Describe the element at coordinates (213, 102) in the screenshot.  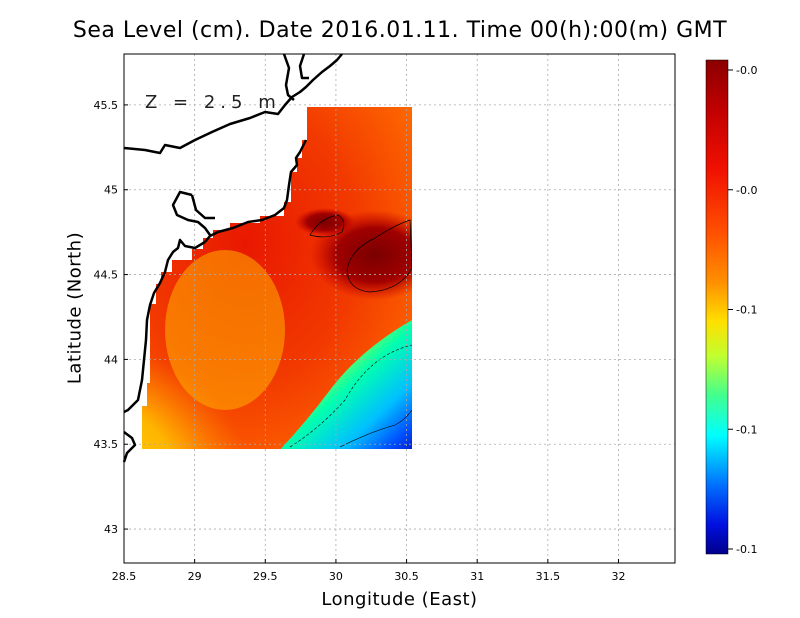
I see `depth-label: Z = 2.5 m` at that location.